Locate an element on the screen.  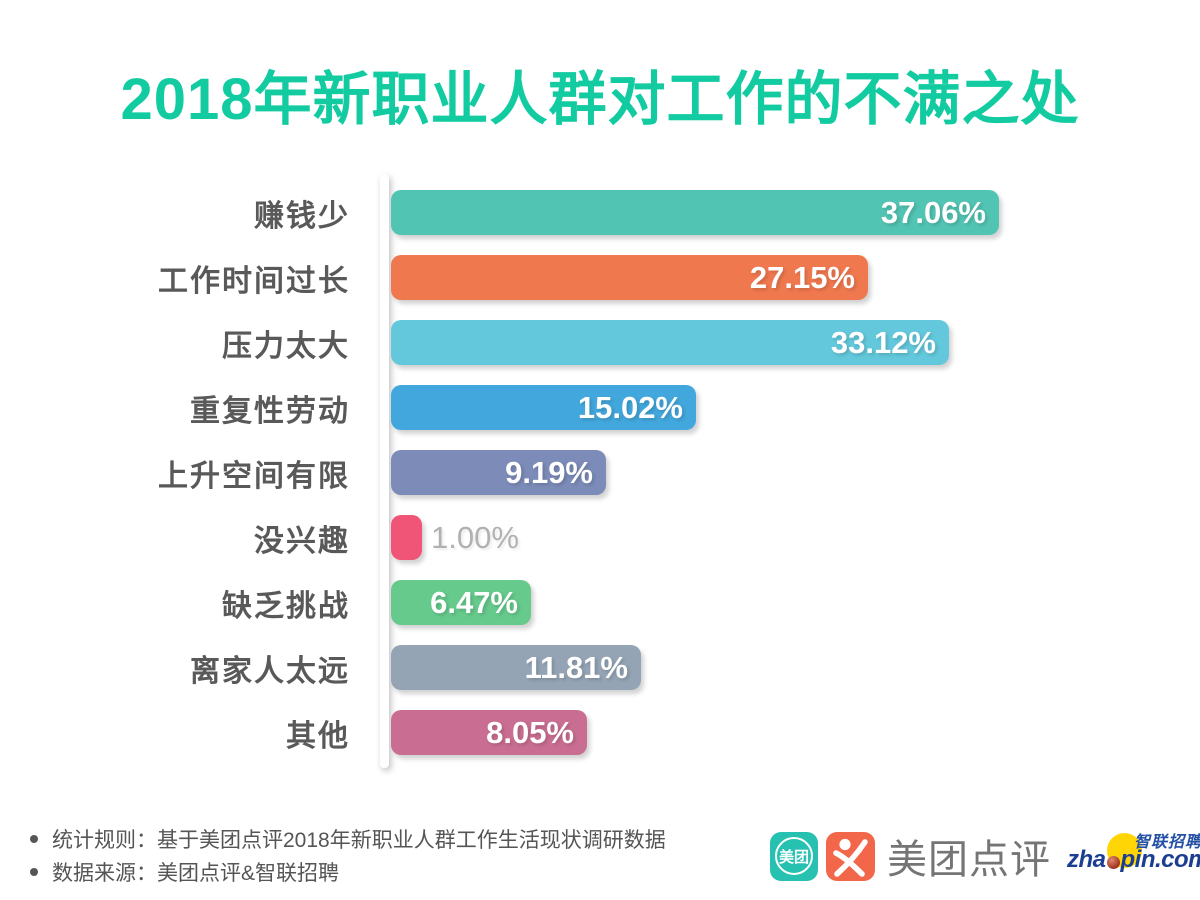
chart-row: 赚钱少 37.06% is located at coordinates (600, 212).